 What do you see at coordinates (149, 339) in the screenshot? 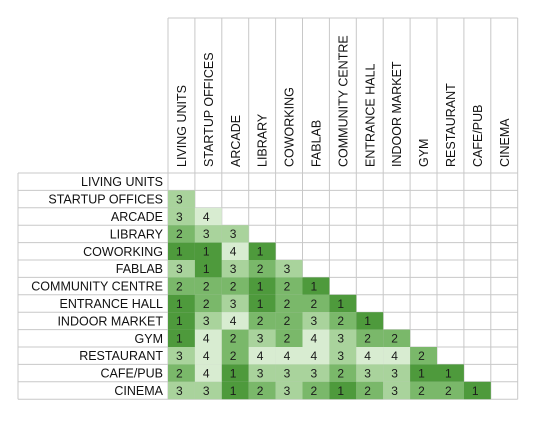
I see `row-label: GYM` at bounding box center [149, 339].